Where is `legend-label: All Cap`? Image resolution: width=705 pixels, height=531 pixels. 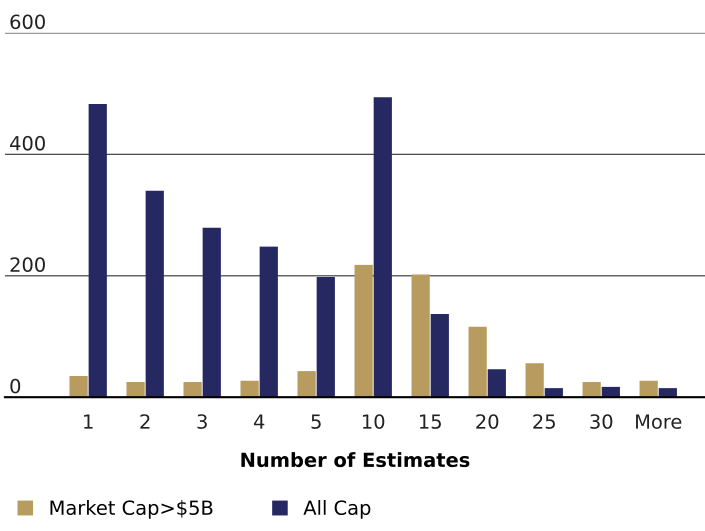 legend-label: All Cap is located at coordinates (336, 509).